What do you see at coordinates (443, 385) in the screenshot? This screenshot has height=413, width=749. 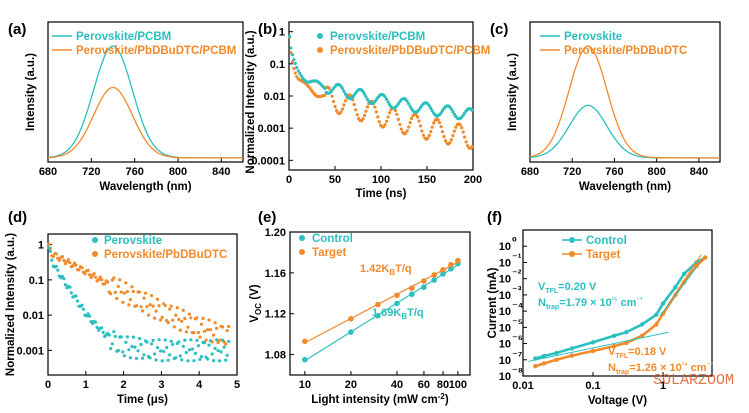 I see `panel-e-xtick-4: 80` at bounding box center [443, 385].